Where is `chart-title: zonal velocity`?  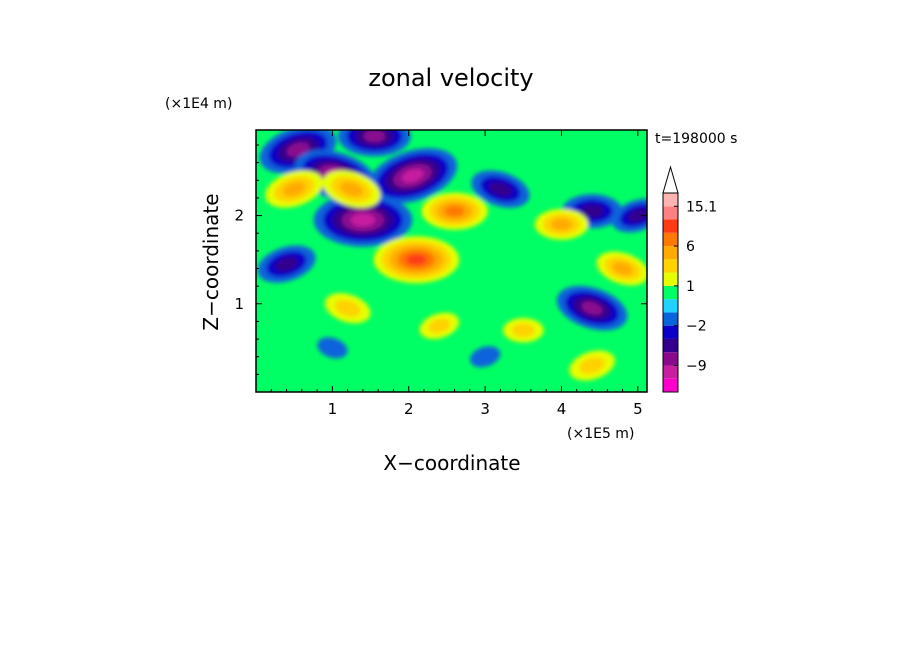 chart-title: zonal velocity is located at coordinates (450, 78).